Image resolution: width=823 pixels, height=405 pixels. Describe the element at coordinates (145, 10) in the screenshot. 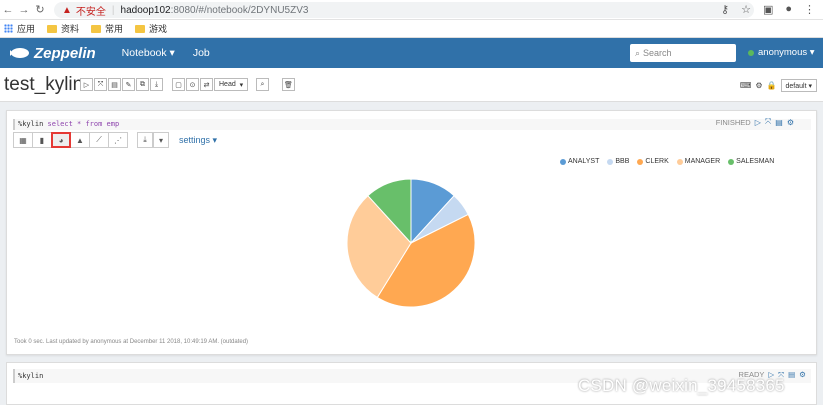

I see `url-host: hadoop102` at that location.